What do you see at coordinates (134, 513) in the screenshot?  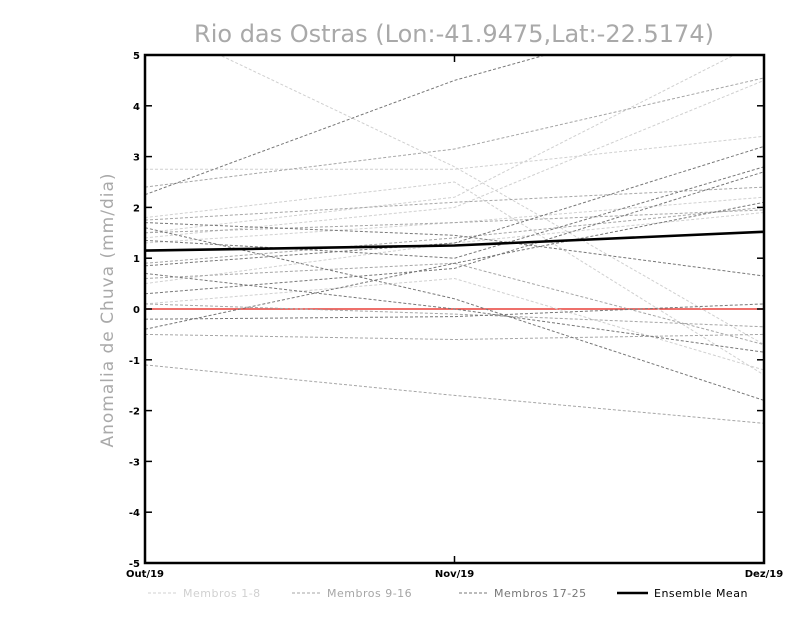 I see `y-tick-label: -4` at bounding box center [134, 513].